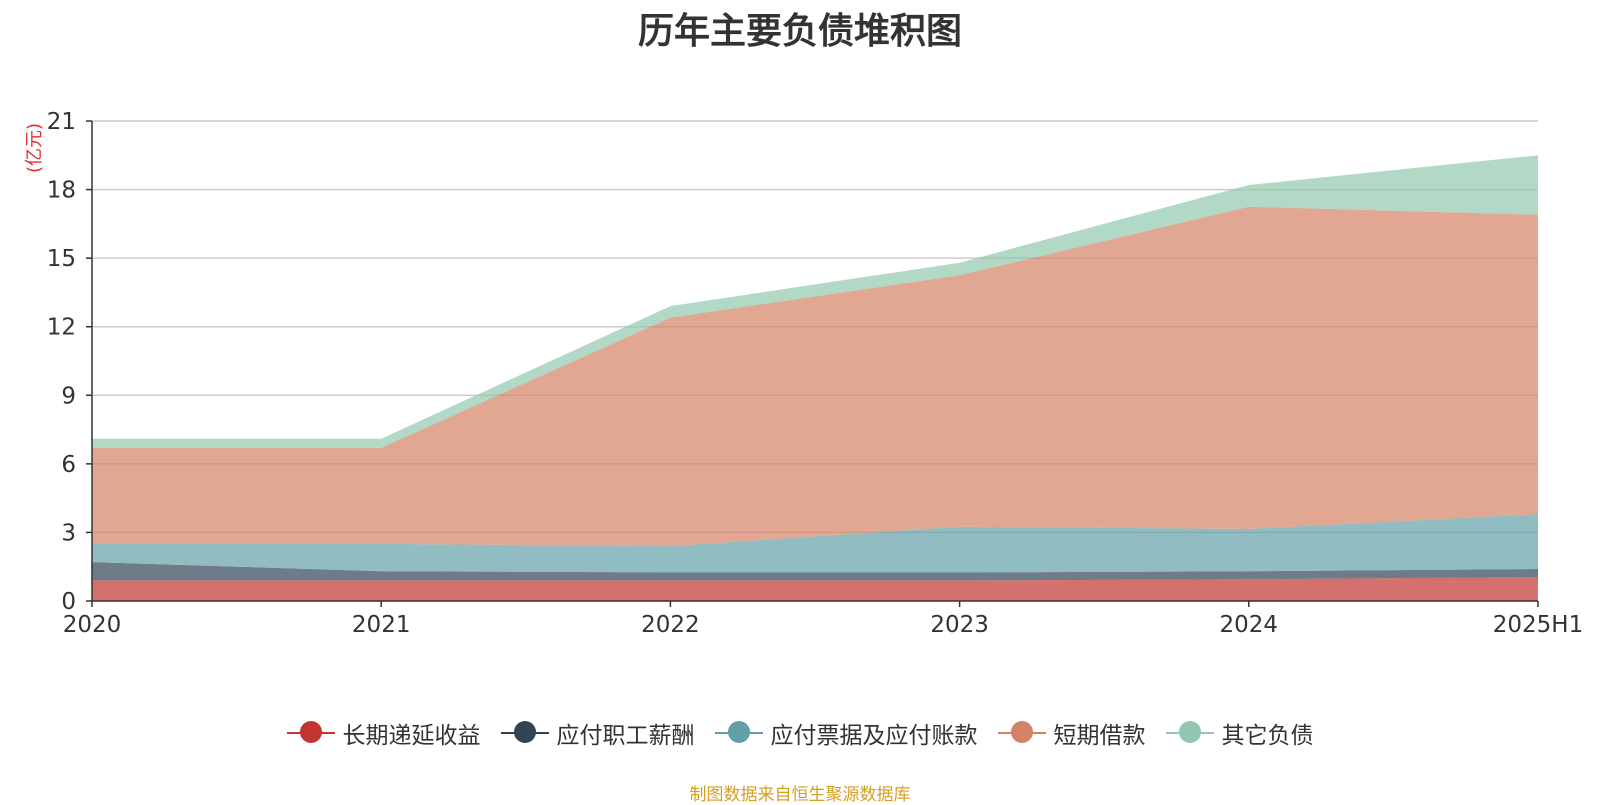 This screenshot has height=805, width=1600. I want to click on legend-item: 短期借款, so click(1071, 733).